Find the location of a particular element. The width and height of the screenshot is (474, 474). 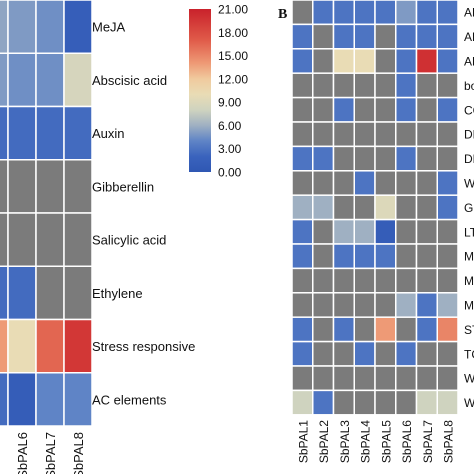

colorbar-tick-label: 0.00 is located at coordinates (230, 173).